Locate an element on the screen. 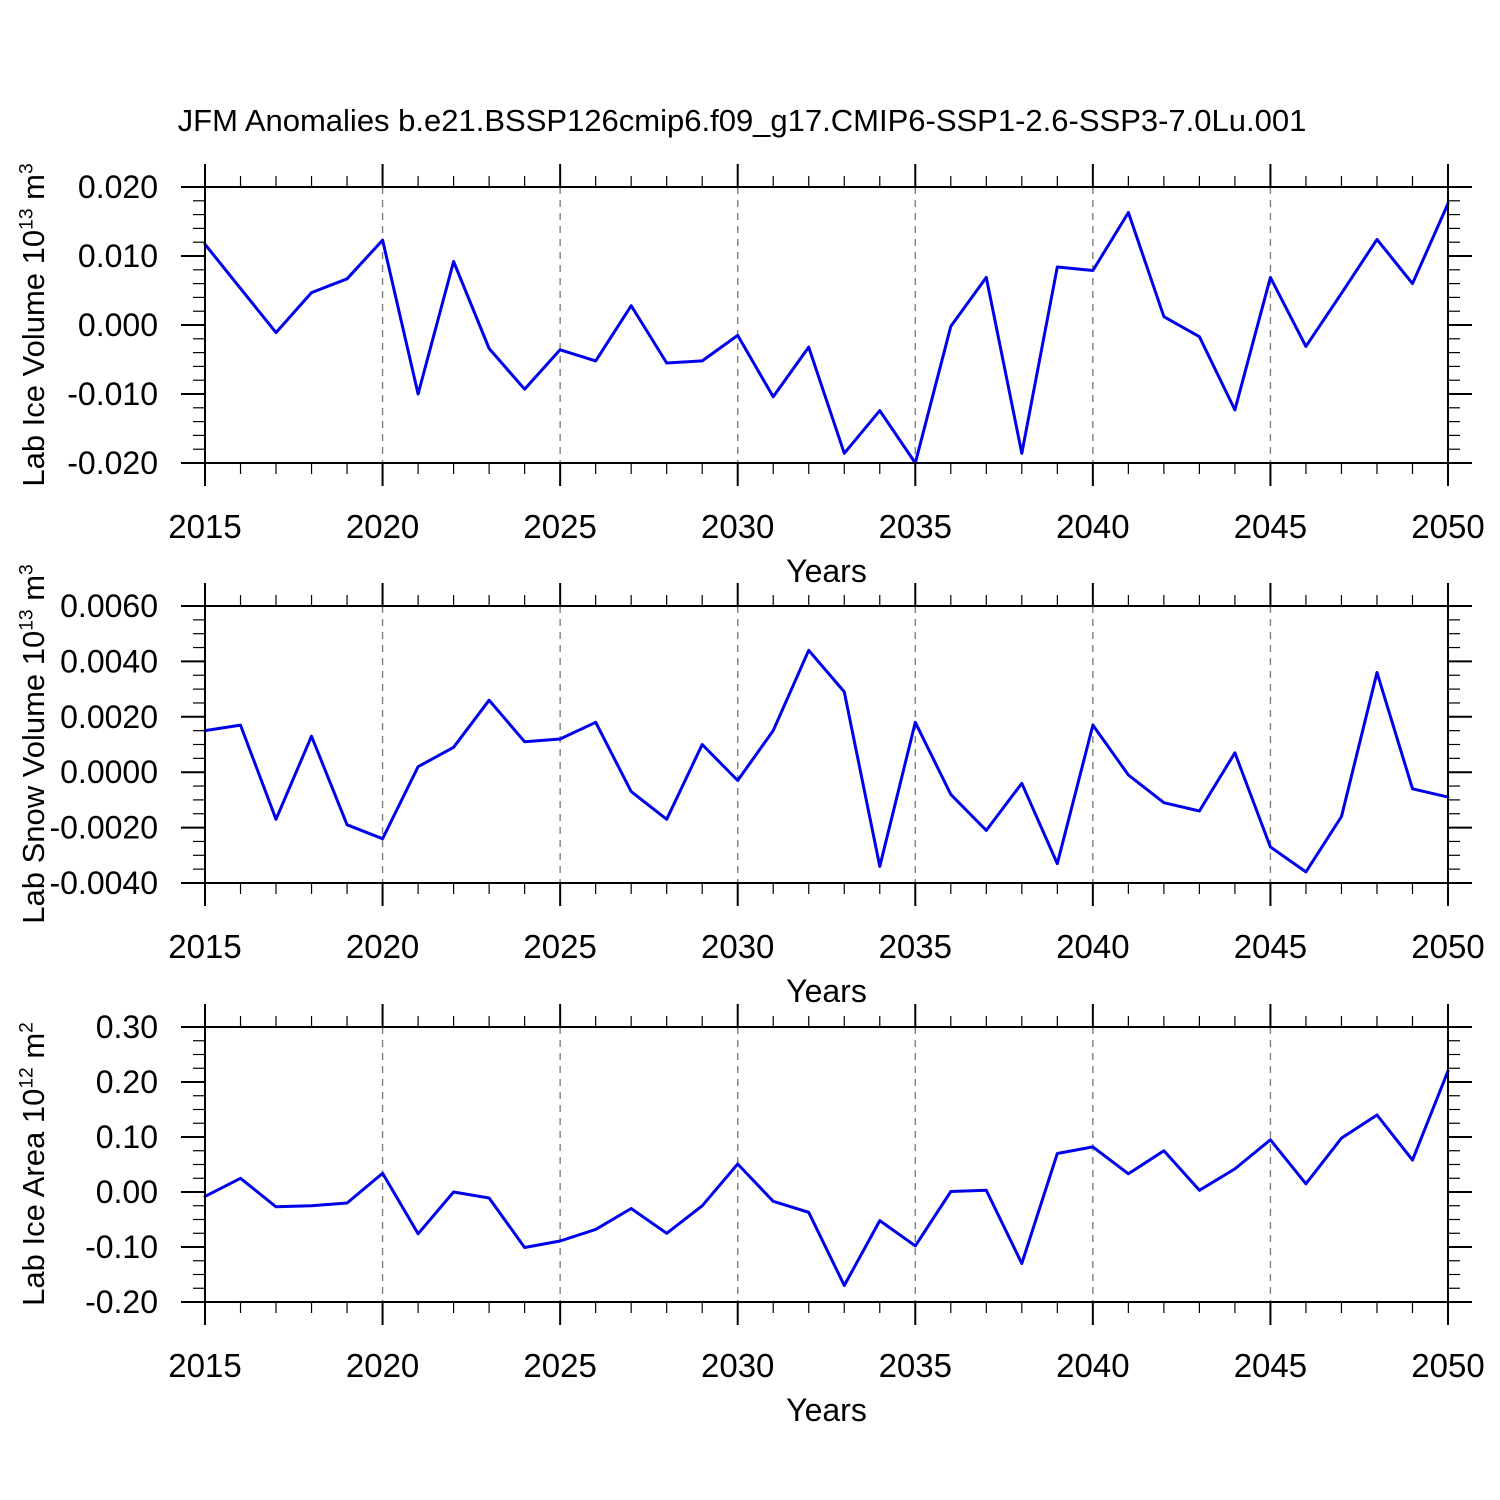  y-tick-labels: 0.30 0.20 0.10 0.00 -0.10 -0.20 is located at coordinates (121, 1164).